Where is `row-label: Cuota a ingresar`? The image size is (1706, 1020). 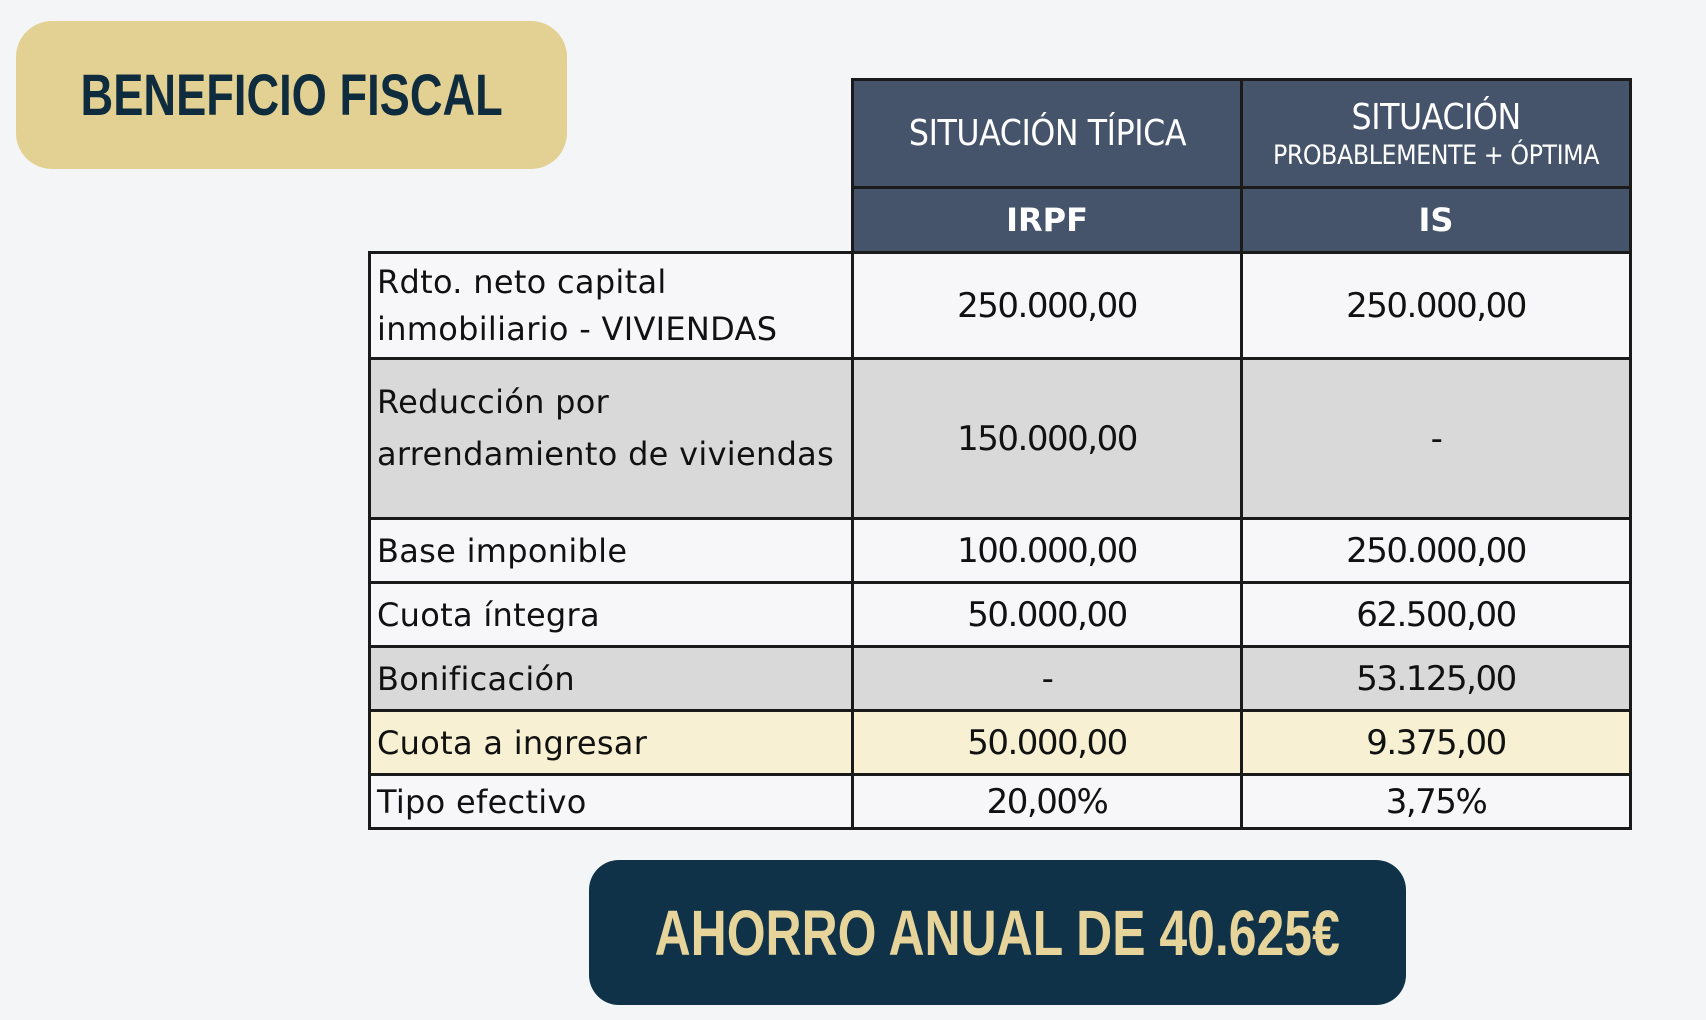 row-label: Cuota a ingresar is located at coordinates (611, 742).